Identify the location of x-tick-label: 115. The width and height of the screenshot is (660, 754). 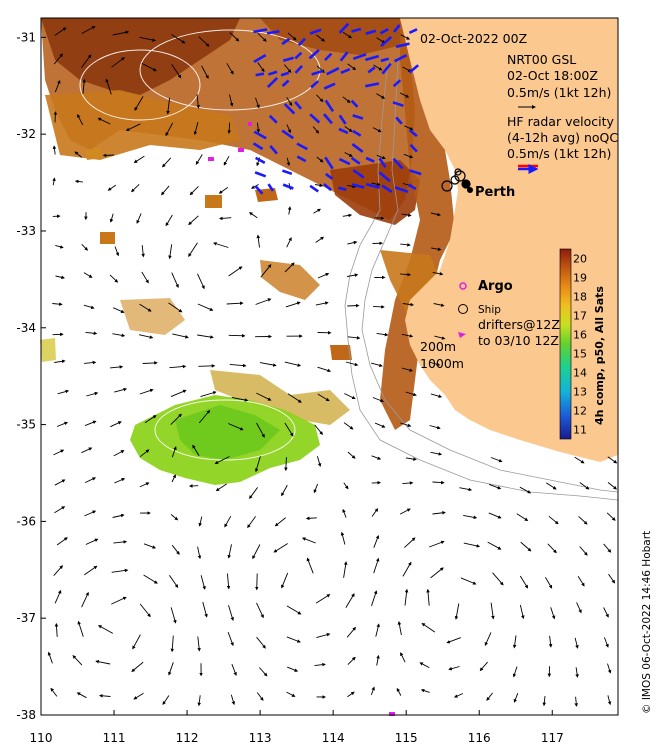
(406, 738).